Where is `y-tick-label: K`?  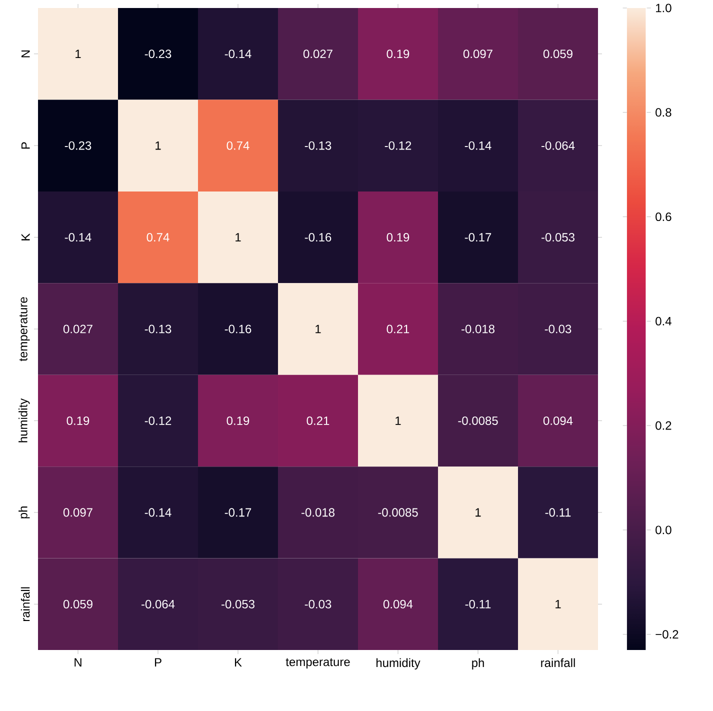
y-tick-label: K is located at coordinates (25, 236).